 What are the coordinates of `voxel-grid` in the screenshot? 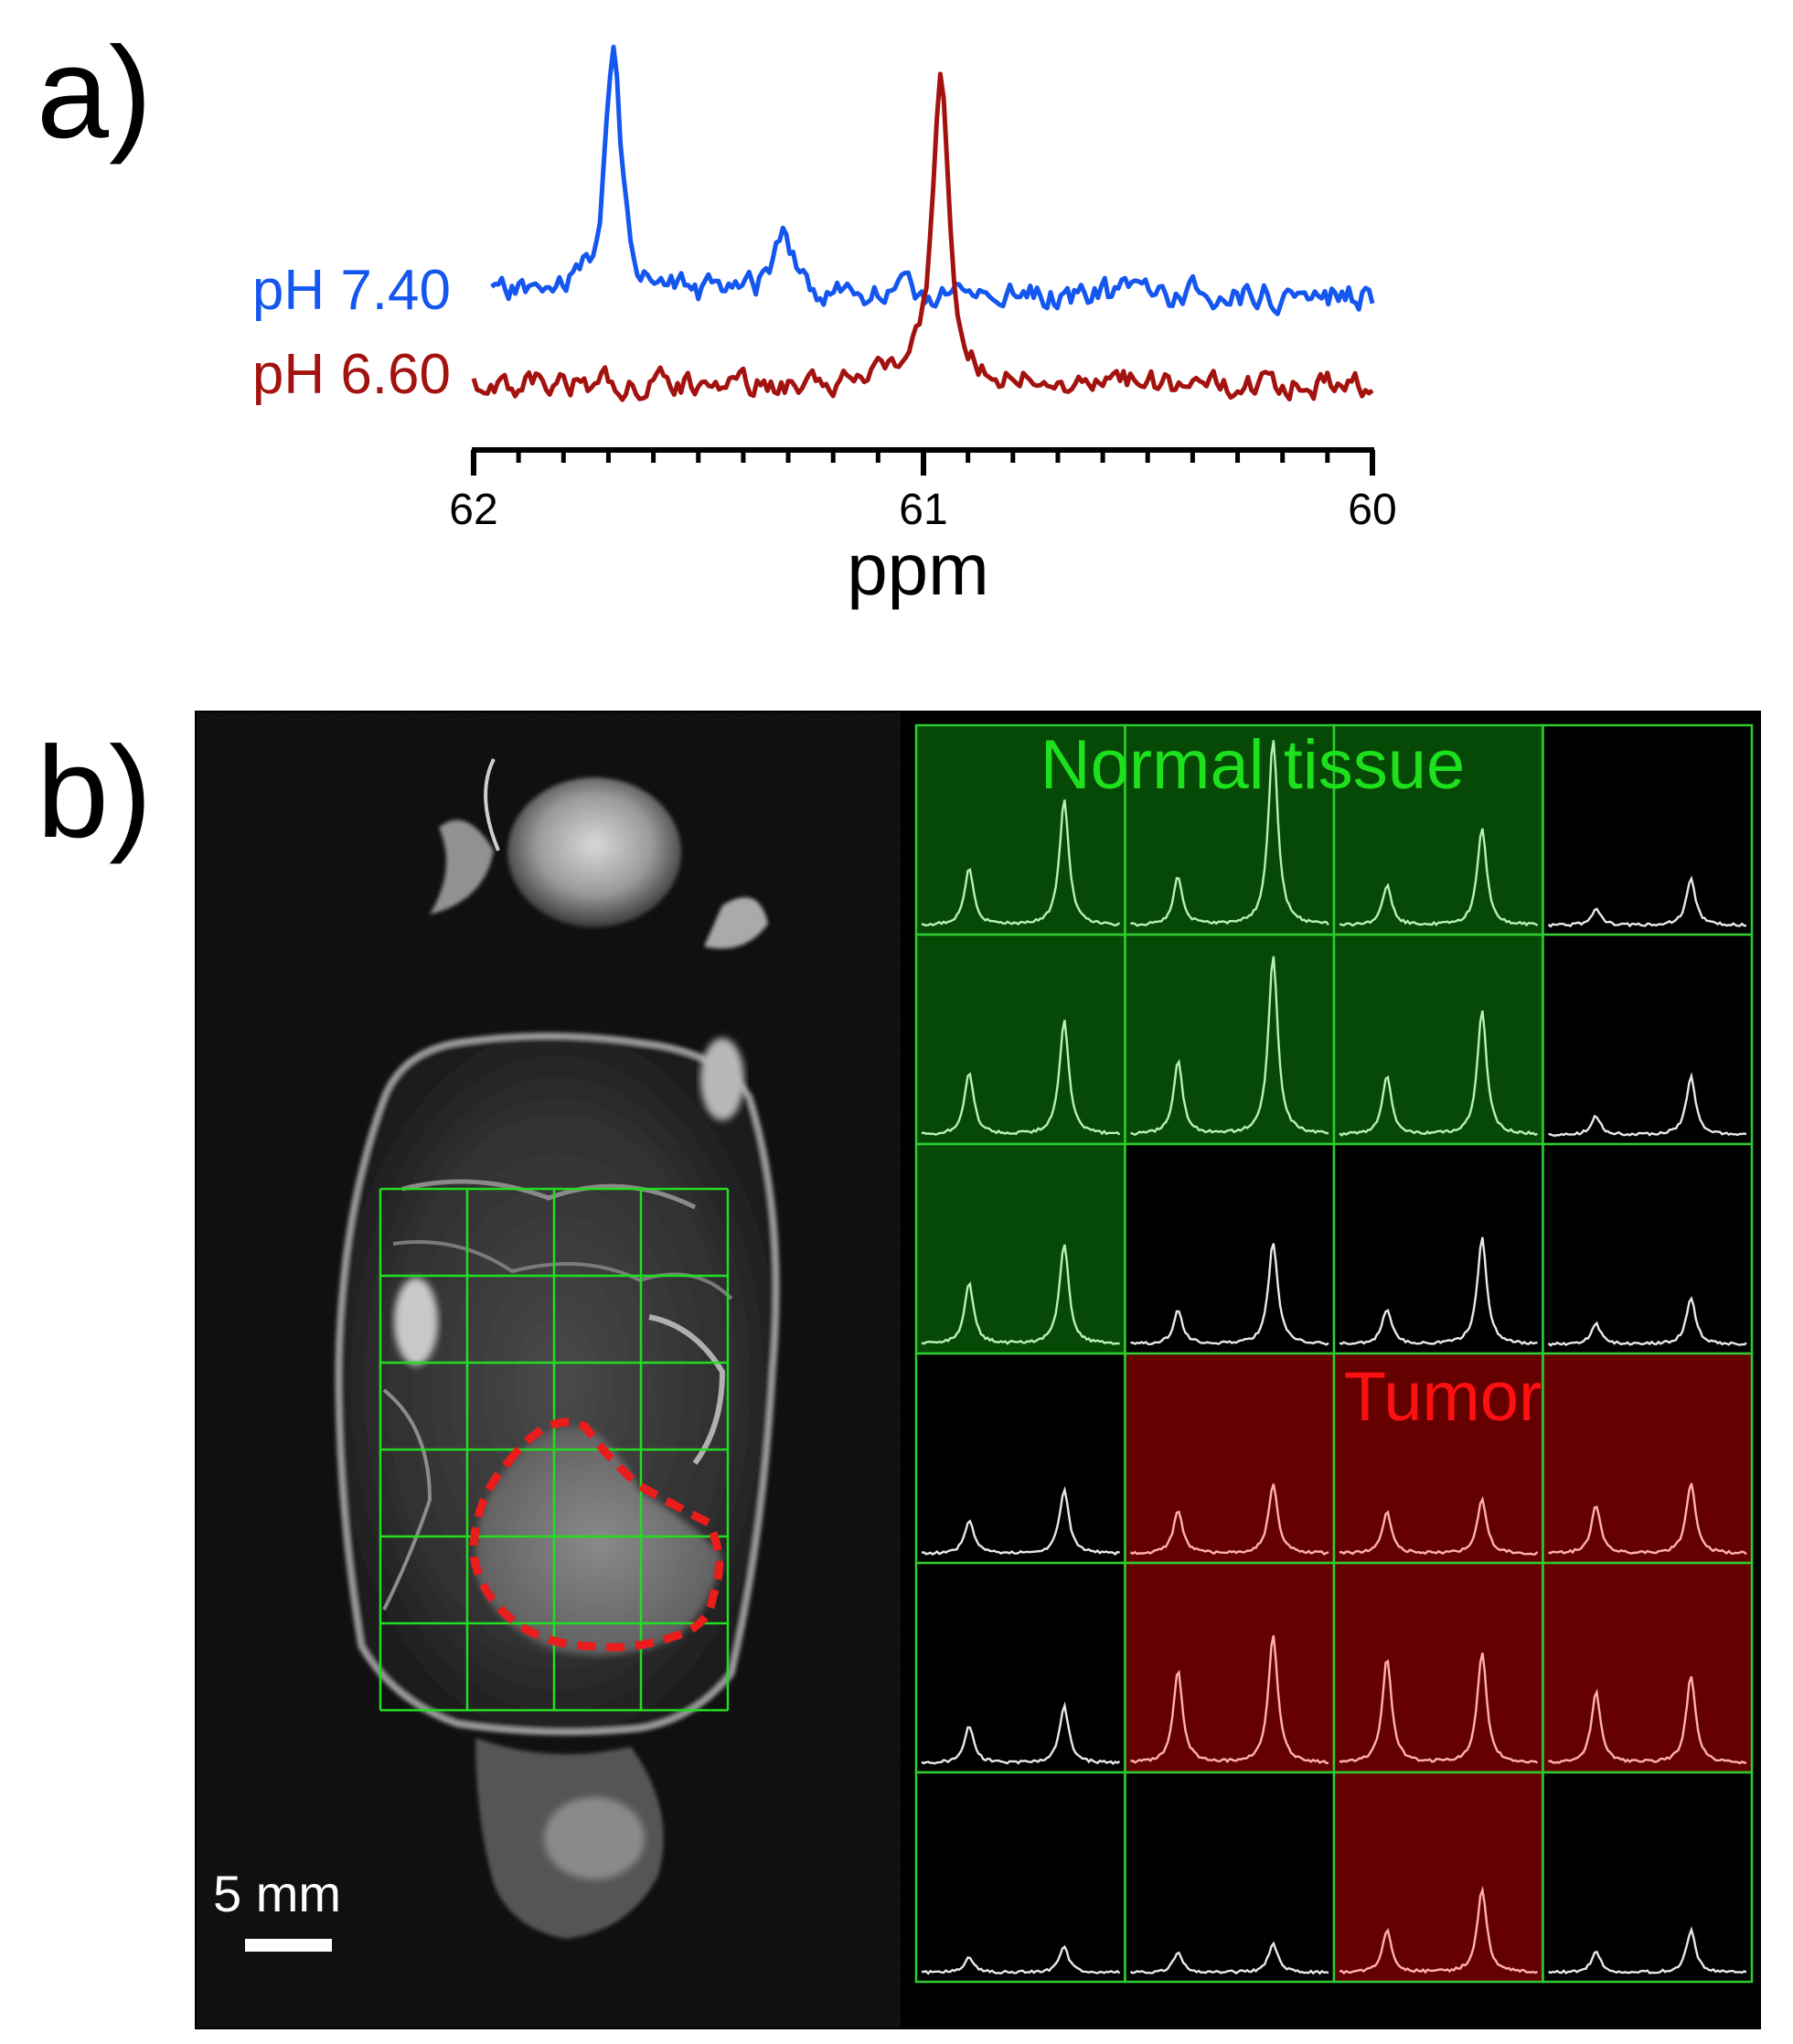 It's located at (554, 1449).